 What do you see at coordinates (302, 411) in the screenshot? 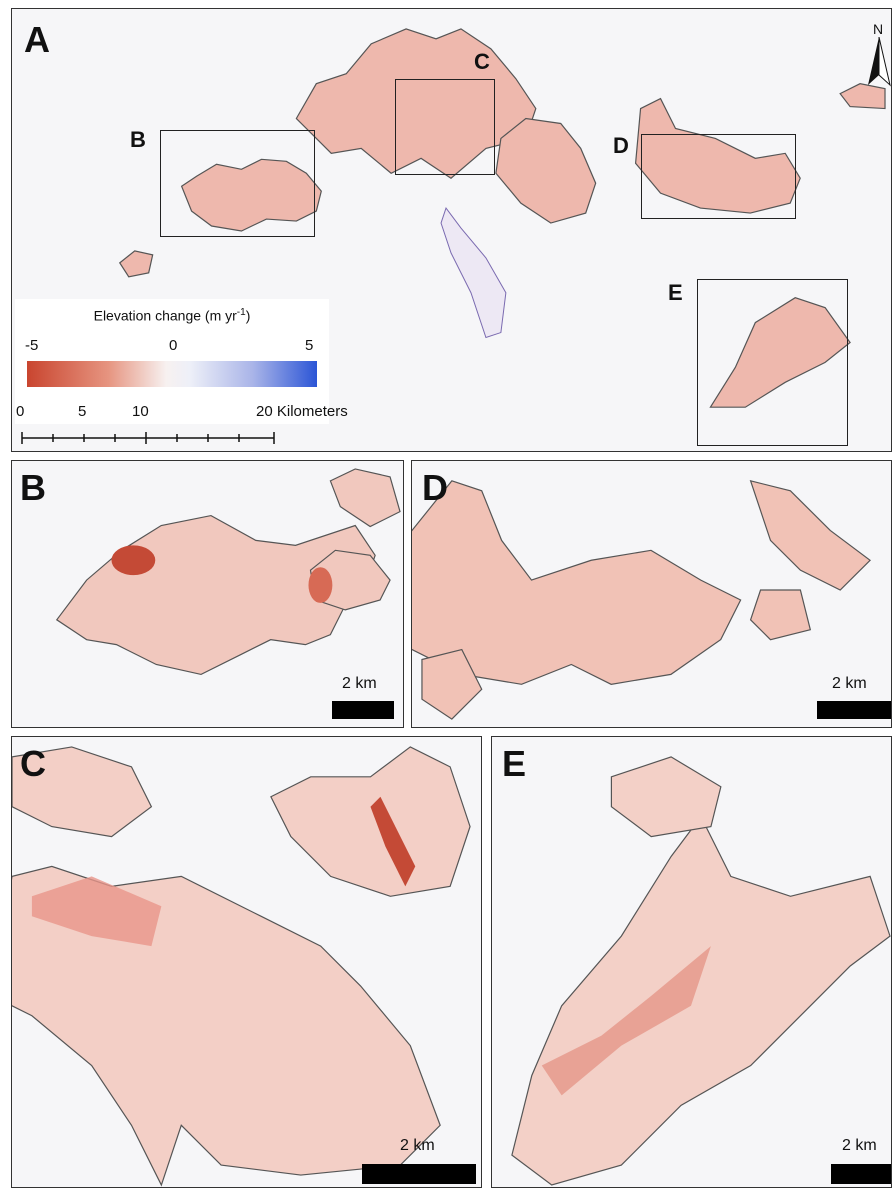
I see `scale-label-20-km: 20 Kilometers` at bounding box center [302, 411].